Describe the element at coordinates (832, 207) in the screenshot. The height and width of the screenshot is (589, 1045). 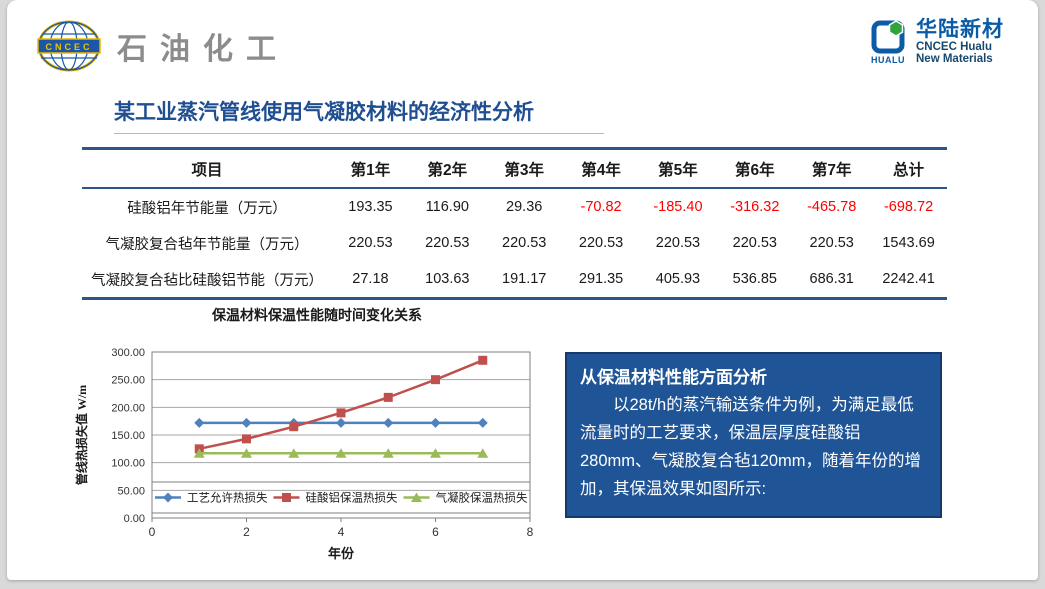
I see `table-cell: -465.78` at that location.